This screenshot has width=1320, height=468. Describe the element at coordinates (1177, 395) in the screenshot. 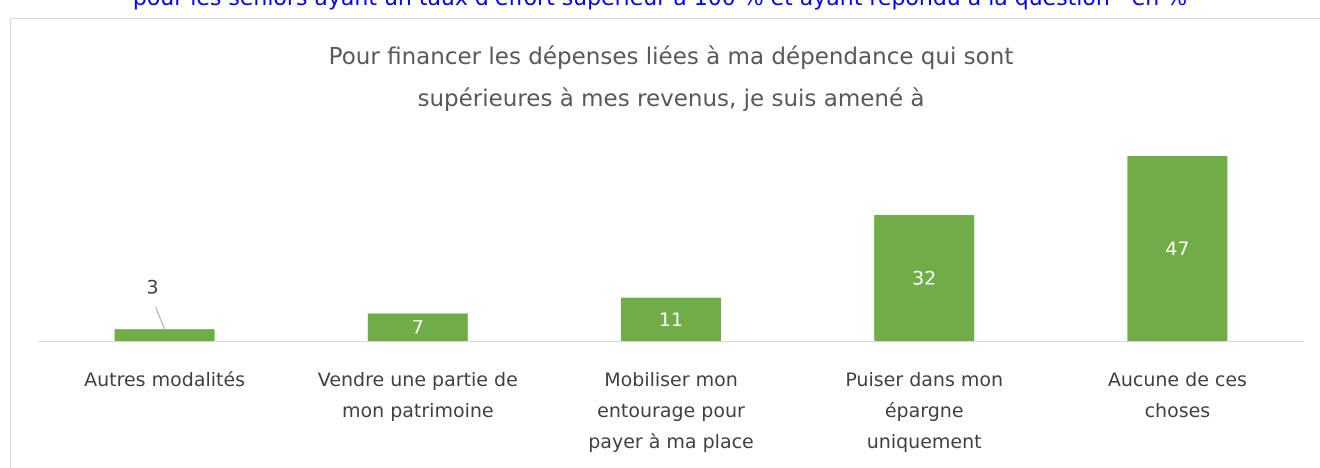

I see `x-tick-label: Aucune de ces choses` at that location.